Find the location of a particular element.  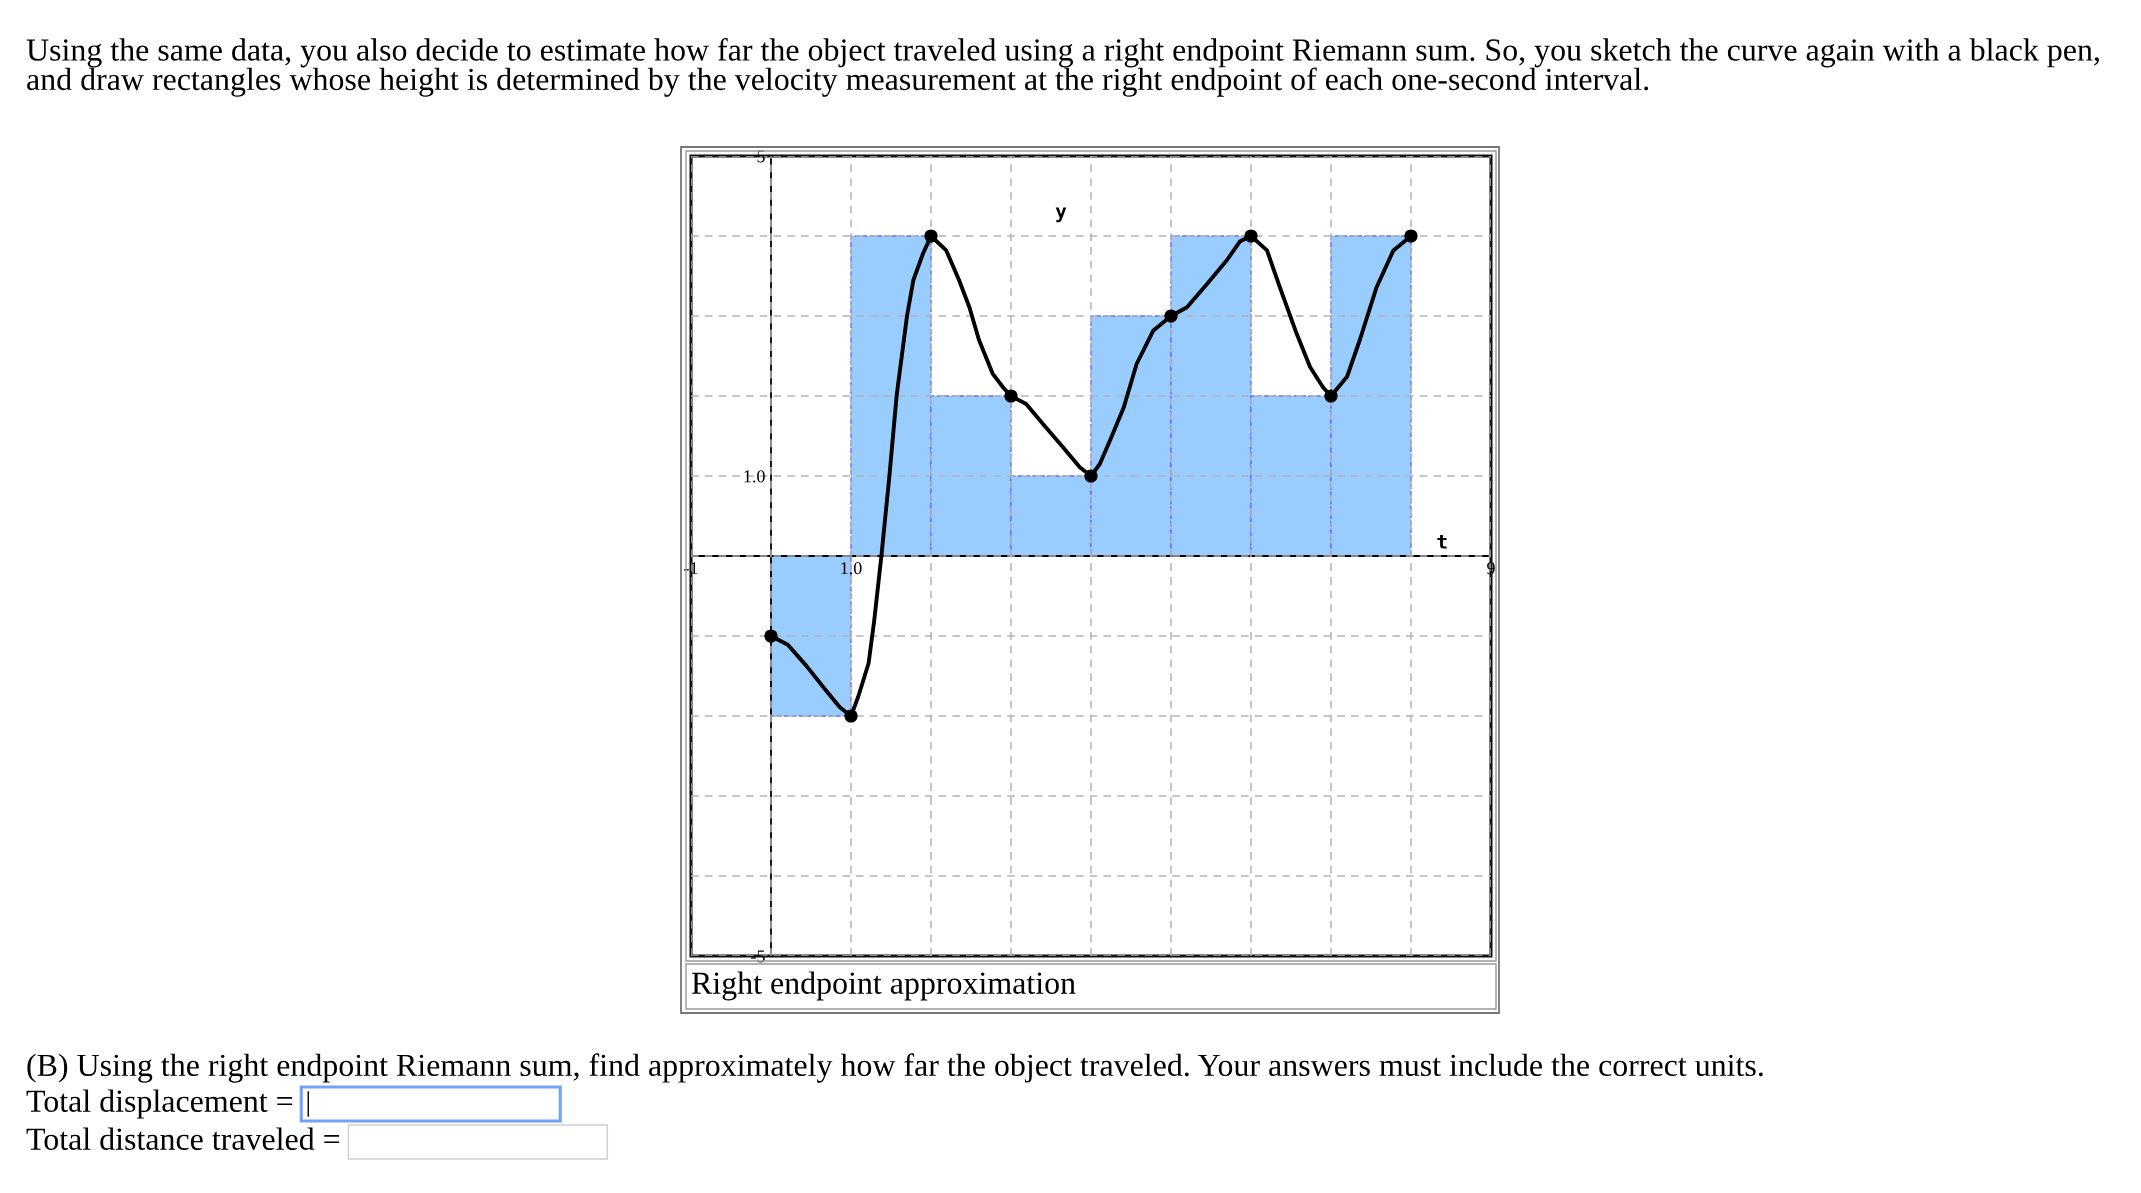

y-axis-title: y is located at coordinates (1061, 215).